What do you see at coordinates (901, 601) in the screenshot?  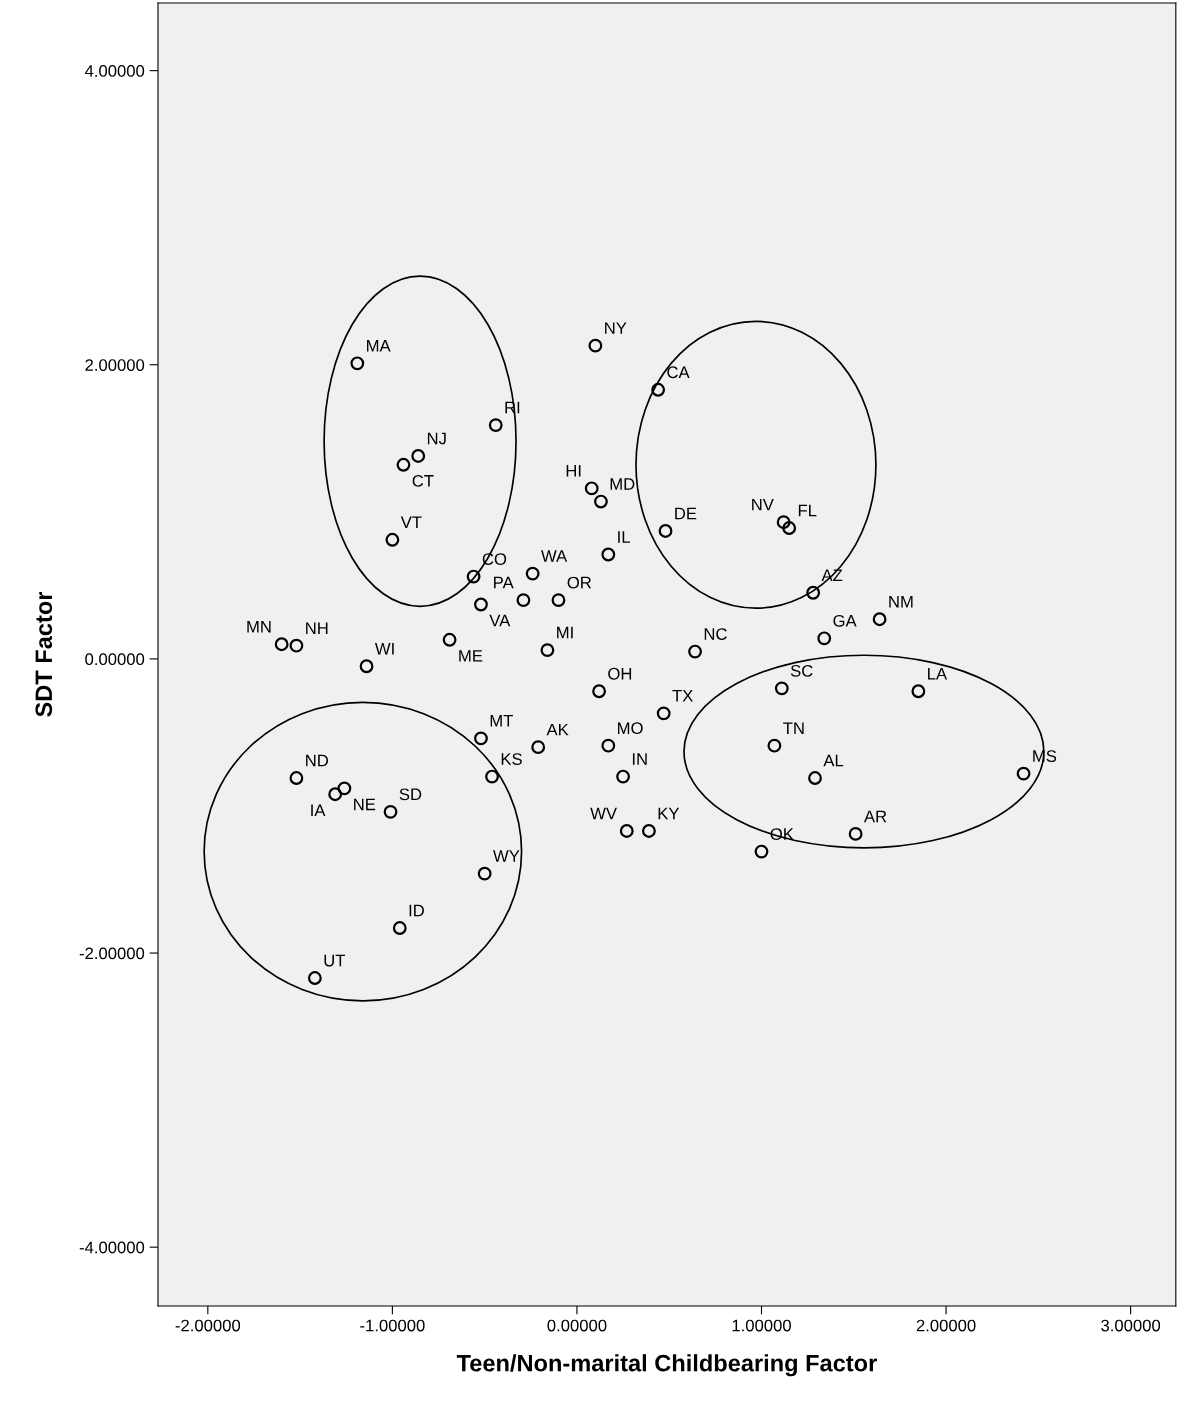 I see `annotation: NM` at bounding box center [901, 601].